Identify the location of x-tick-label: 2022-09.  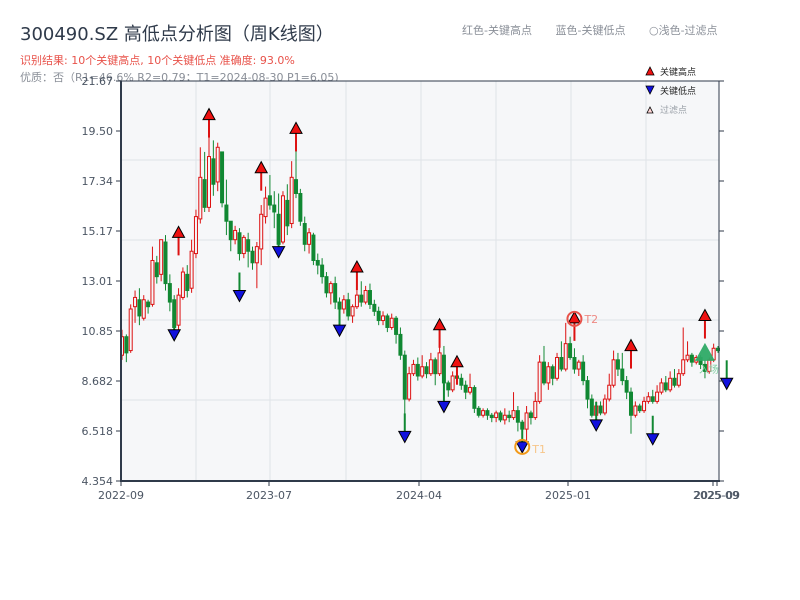
(121, 495).